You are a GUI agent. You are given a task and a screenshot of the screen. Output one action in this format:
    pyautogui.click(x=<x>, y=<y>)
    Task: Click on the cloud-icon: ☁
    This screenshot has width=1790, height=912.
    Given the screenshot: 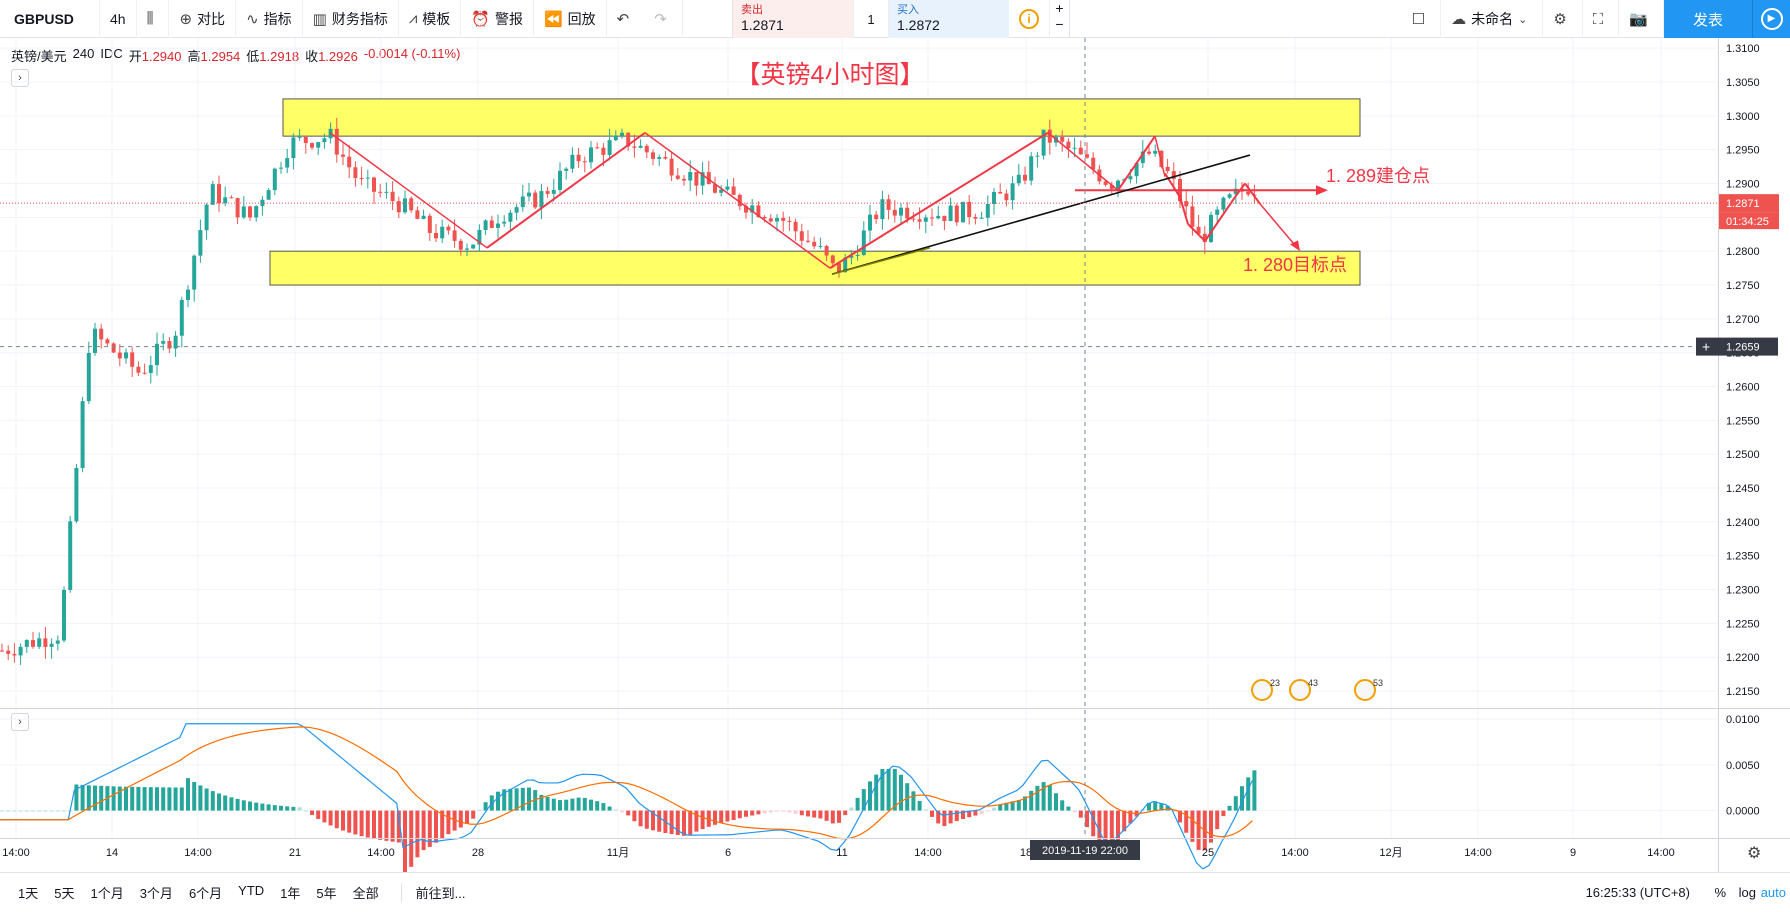 What is the action you would take?
    pyautogui.click(x=1459, y=19)
    